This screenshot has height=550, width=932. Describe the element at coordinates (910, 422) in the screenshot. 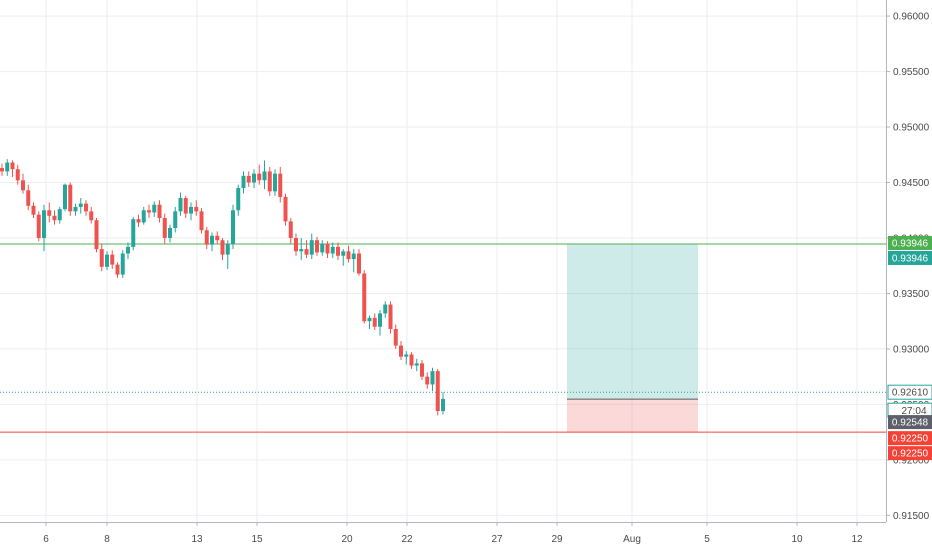

I see `entry-price-tag: 0.92548` at that location.